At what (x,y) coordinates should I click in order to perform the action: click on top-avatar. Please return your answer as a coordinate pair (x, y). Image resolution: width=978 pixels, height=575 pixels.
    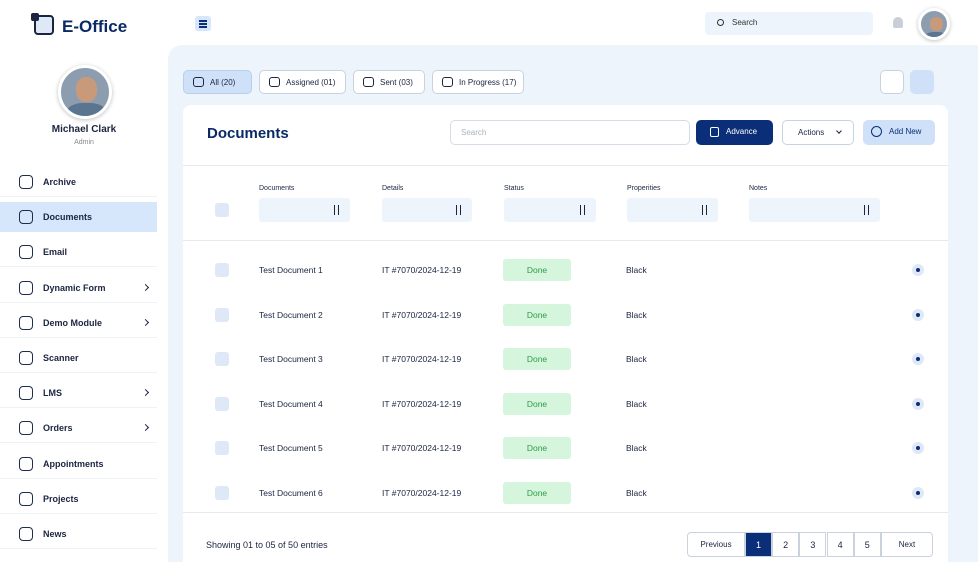
    Looking at the image, I should click on (934, 24).